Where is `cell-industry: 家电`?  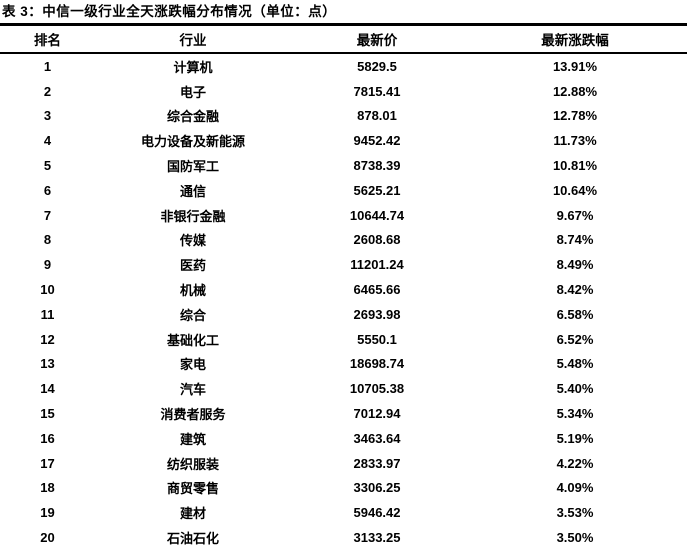
cell-industry: 家电 is located at coordinates (192, 365).